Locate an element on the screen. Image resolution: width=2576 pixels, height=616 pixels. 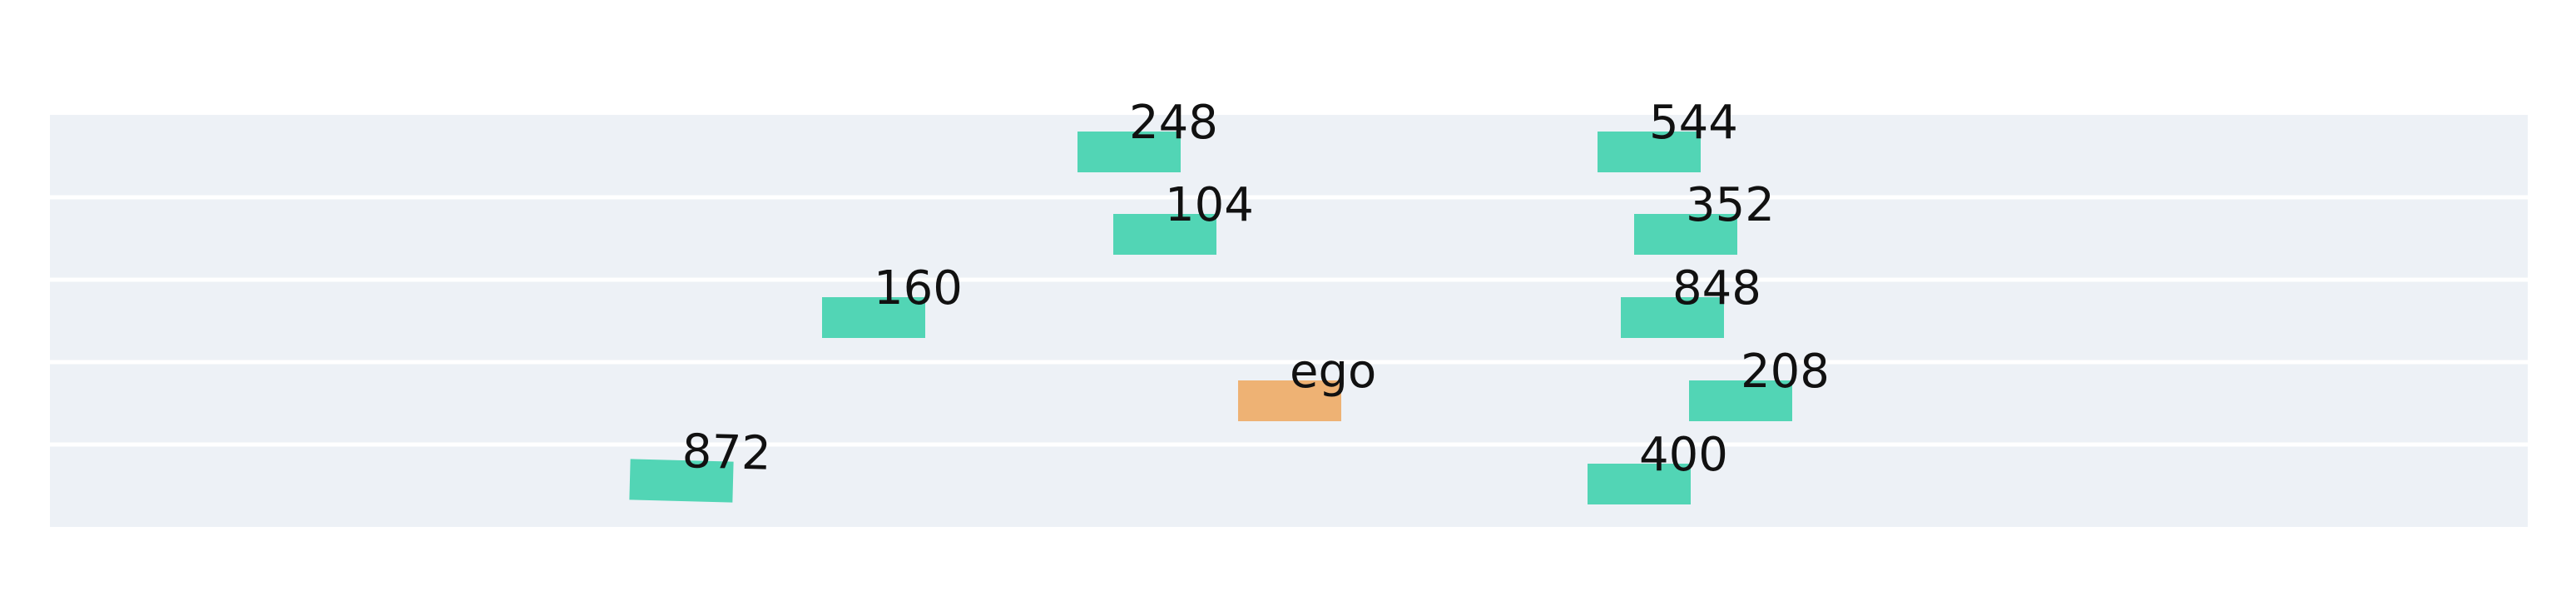
vehicle: 248 is located at coordinates (1147, 134).